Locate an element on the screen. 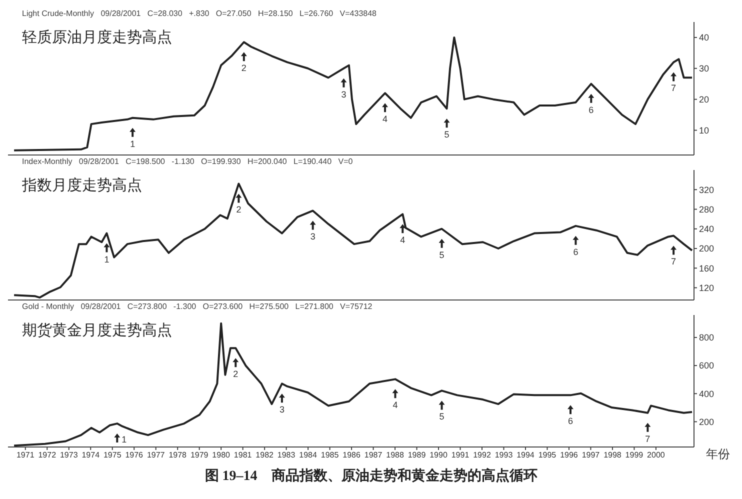 The width and height of the screenshot is (742, 499). y-tick-label: 320 is located at coordinates (706, 189).